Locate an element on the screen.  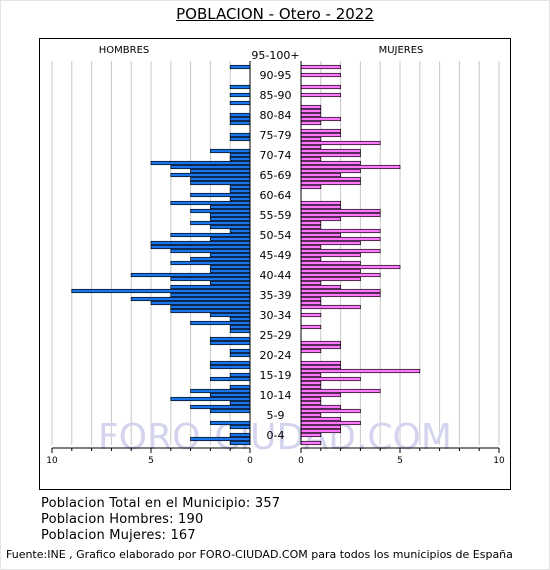
x-tick-label: 5 is located at coordinates (151, 461).